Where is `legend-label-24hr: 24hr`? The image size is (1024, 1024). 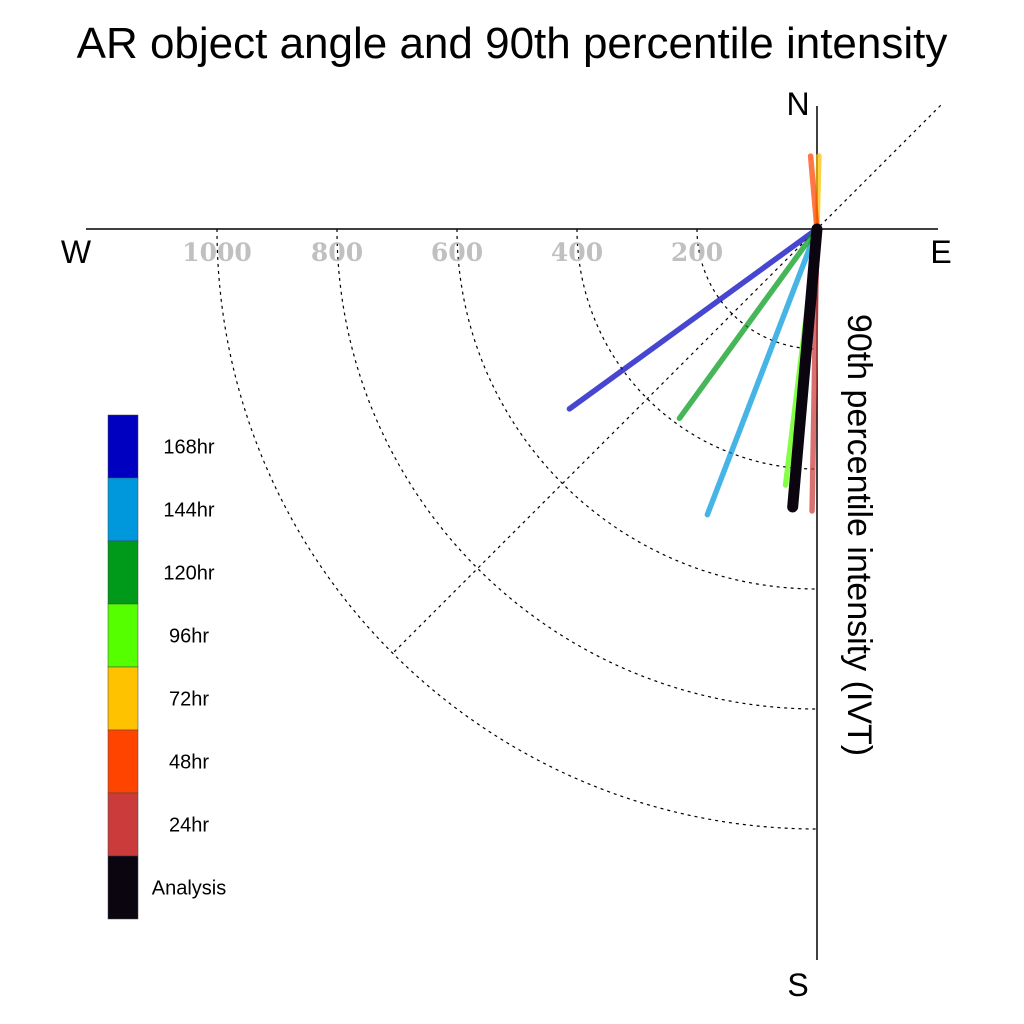 legend-label-24hr: 24hr is located at coordinates (189, 826).